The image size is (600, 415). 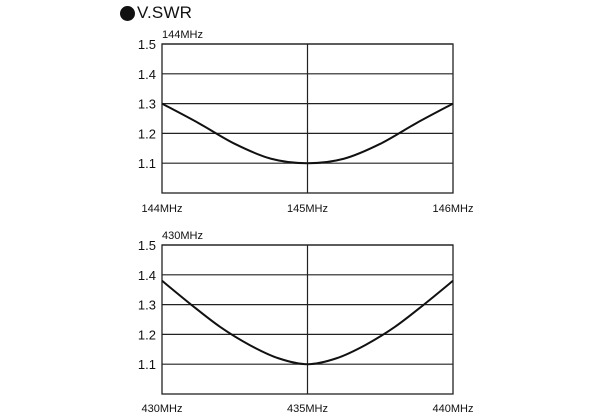 What do you see at coordinates (453, 409) in the screenshot?
I see `x-tick-label: 440MHz` at bounding box center [453, 409].